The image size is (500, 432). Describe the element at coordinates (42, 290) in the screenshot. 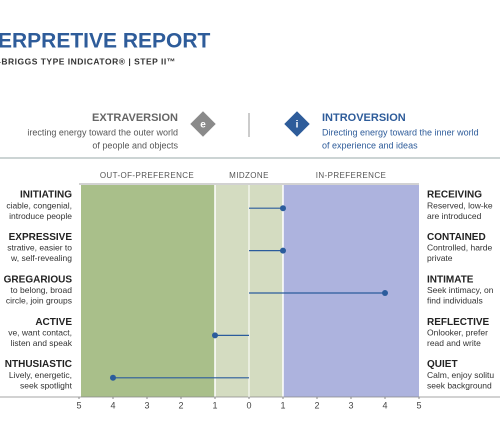

I see `facet-description: to belong, broad` at that location.